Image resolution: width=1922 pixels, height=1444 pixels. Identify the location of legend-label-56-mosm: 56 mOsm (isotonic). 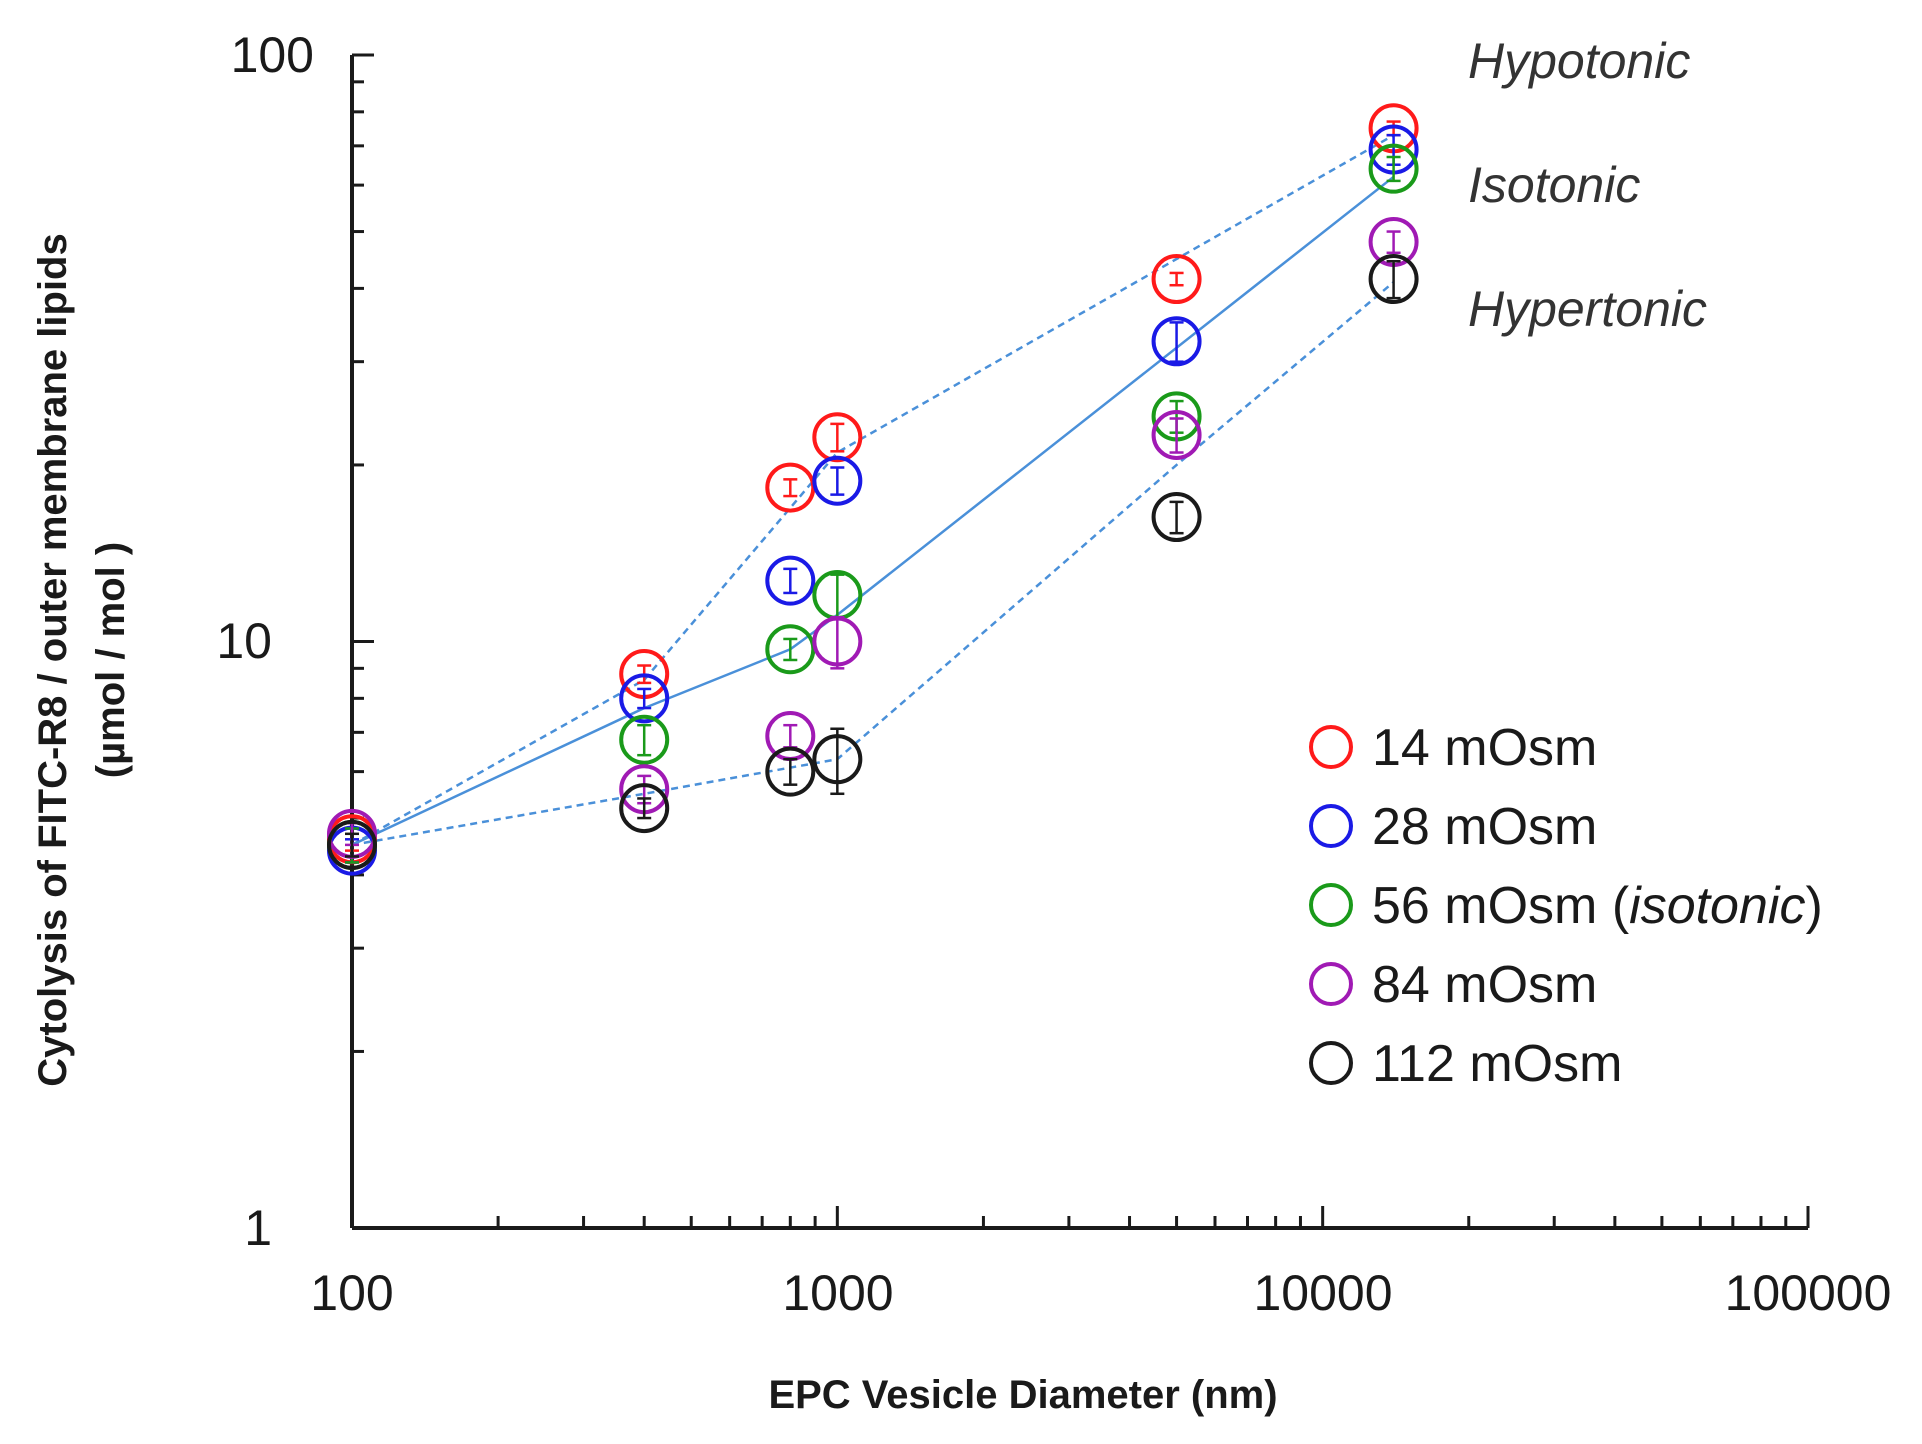
(1597, 906).